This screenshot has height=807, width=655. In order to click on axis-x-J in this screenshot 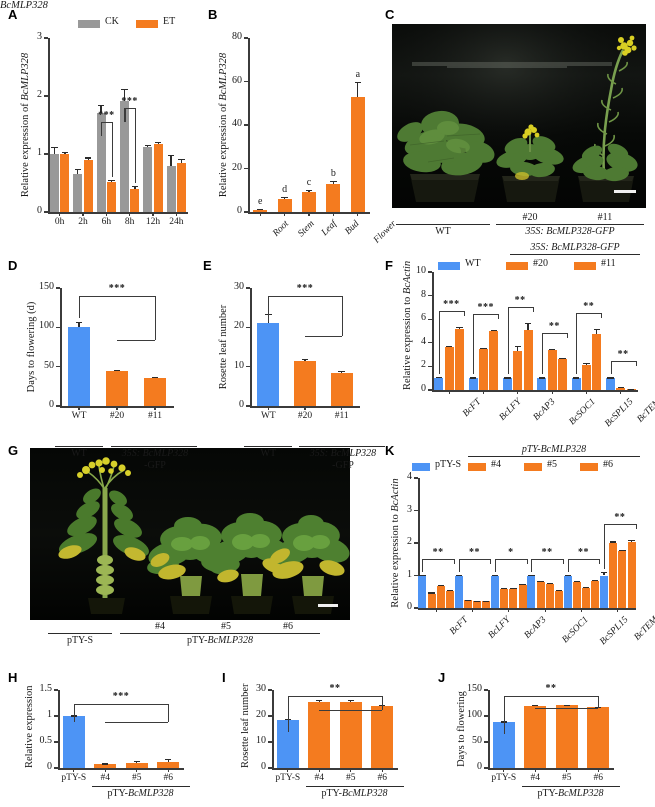, I will do `click(551, 769)`.